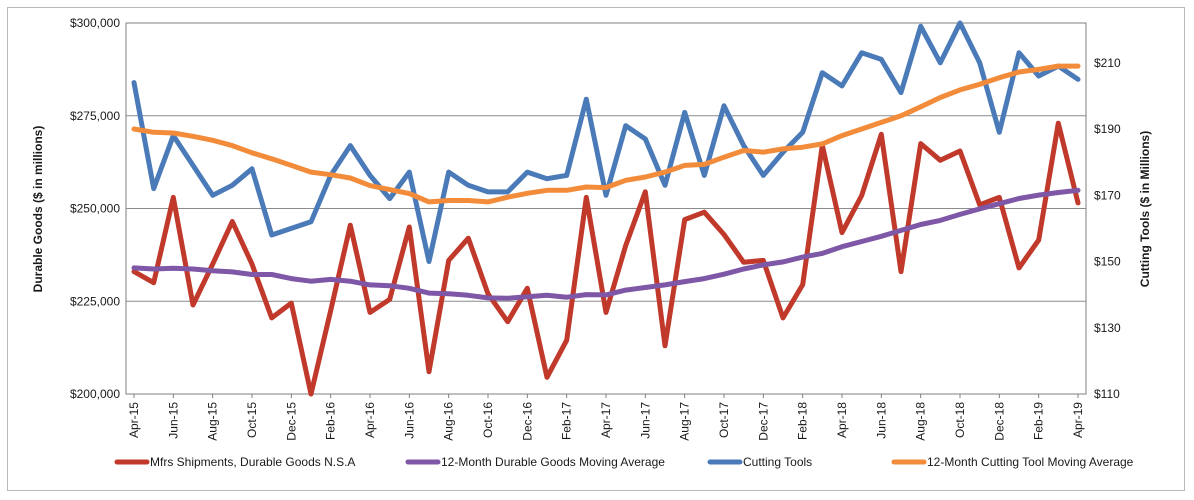 This screenshot has width=1194, height=500. What do you see at coordinates (95, 116) in the screenshot?
I see `left-tick-label: $275,000` at bounding box center [95, 116].